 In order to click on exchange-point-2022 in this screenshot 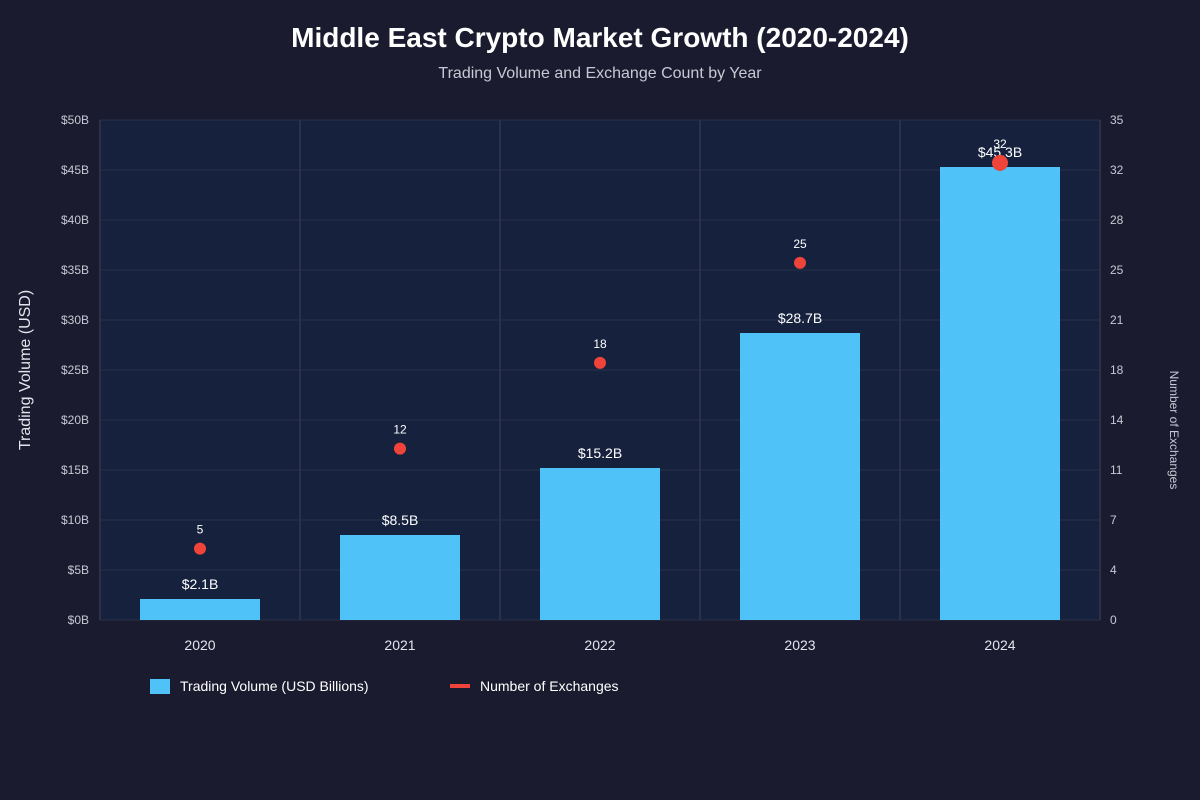, I will do `click(600, 362)`.